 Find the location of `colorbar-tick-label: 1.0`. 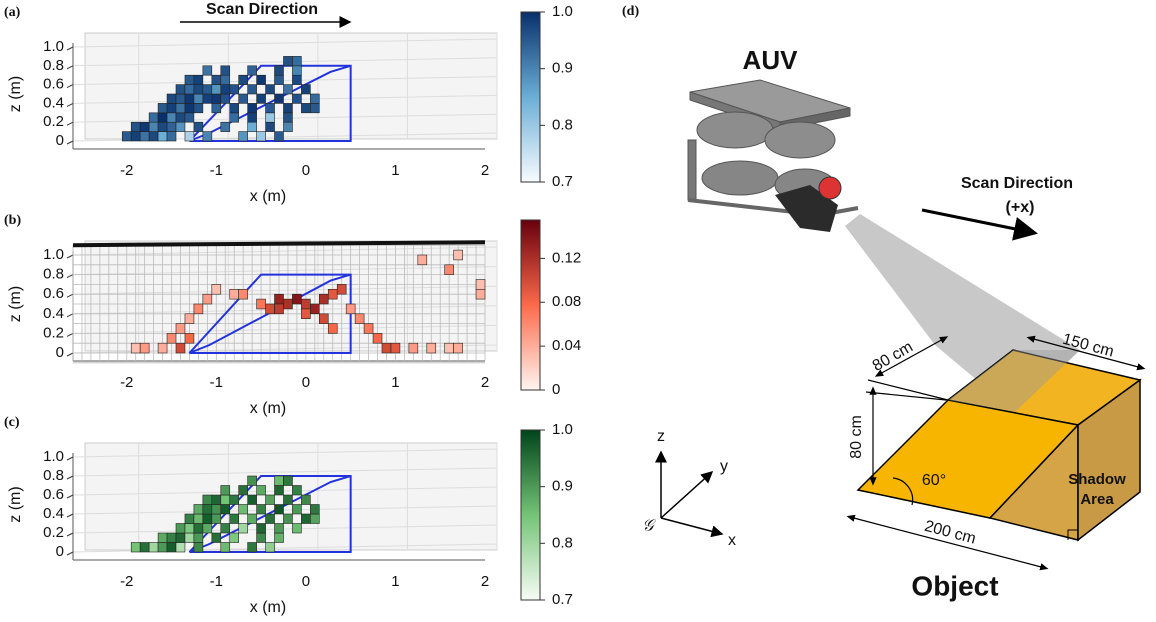

colorbar-tick-label: 1.0 is located at coordinates (562, 429).